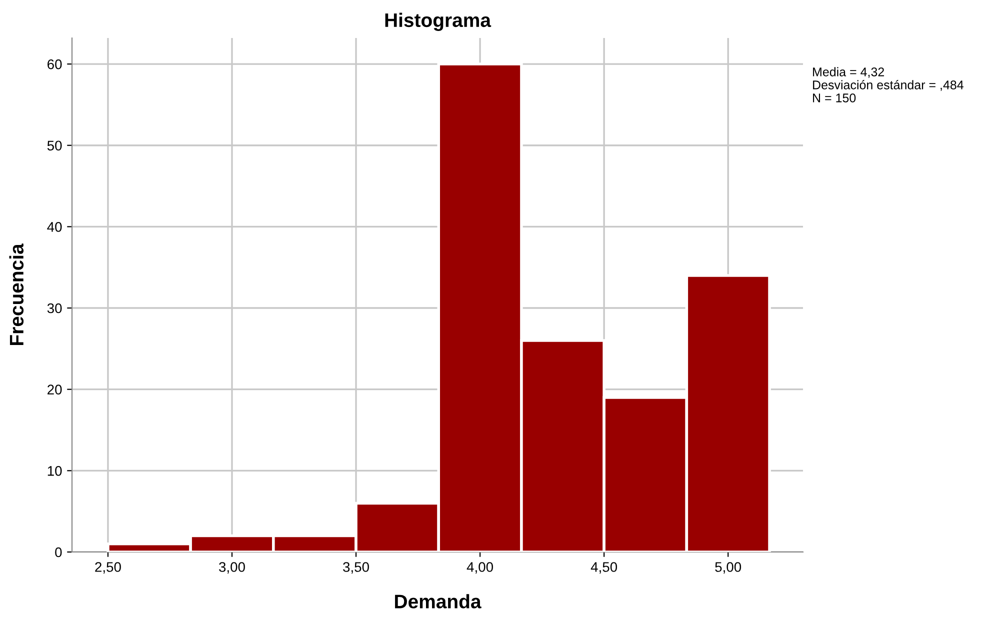 The image size is (984, 617). What do you see at coordinates (16, 295) in the screenshot?
I see `y-axis-title: Frecuencia` at bounding box center [16, 295].